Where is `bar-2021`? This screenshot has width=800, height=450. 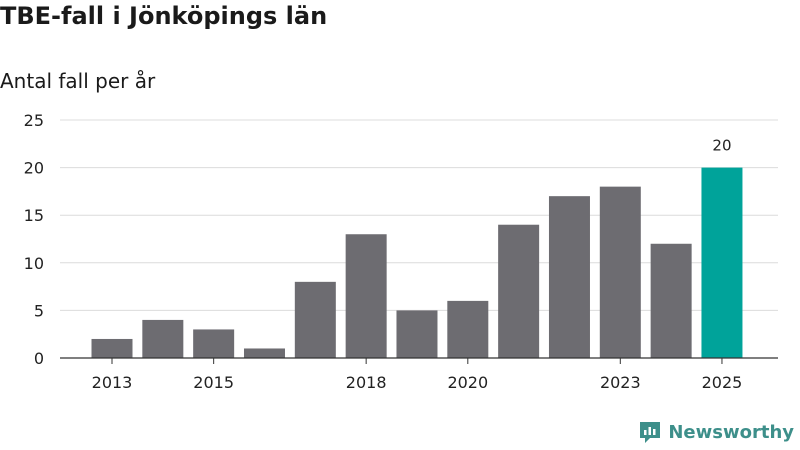
bar-2021 is located at coordinates (519, 291).